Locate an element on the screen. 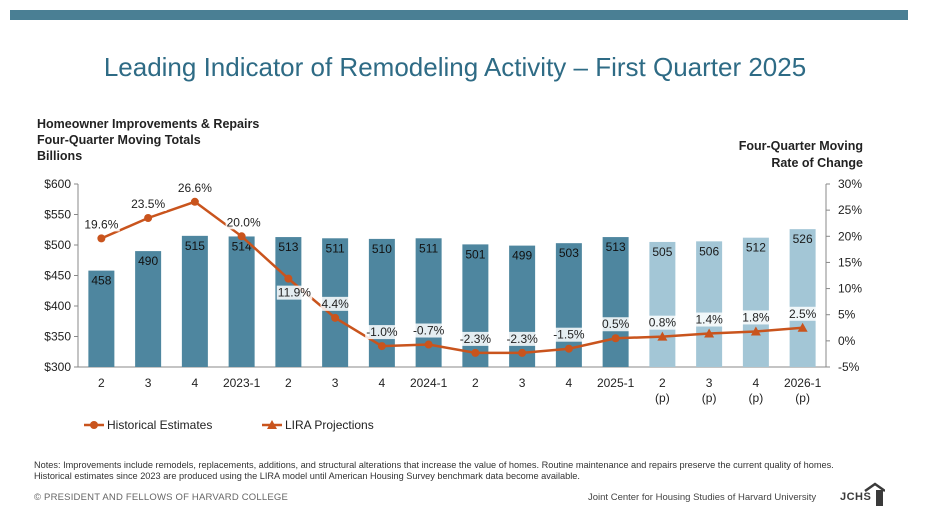  line-value-label: 1.8% is located at coordinates (756, 317).